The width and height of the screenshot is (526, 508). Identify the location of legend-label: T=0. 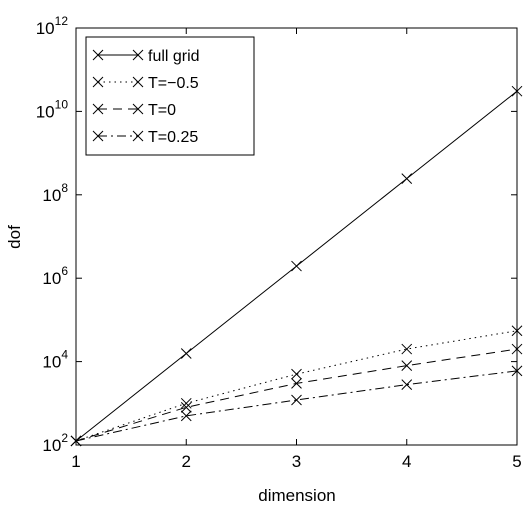
(162, 110).